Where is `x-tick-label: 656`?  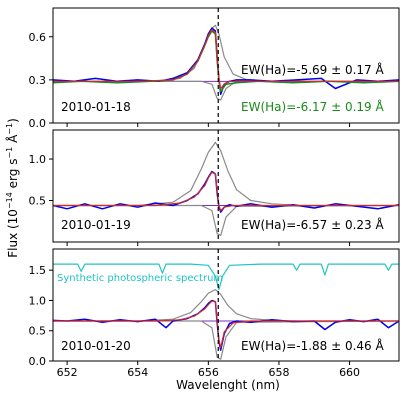
x-tick-label: 656 is located at coordinates (208, 372).